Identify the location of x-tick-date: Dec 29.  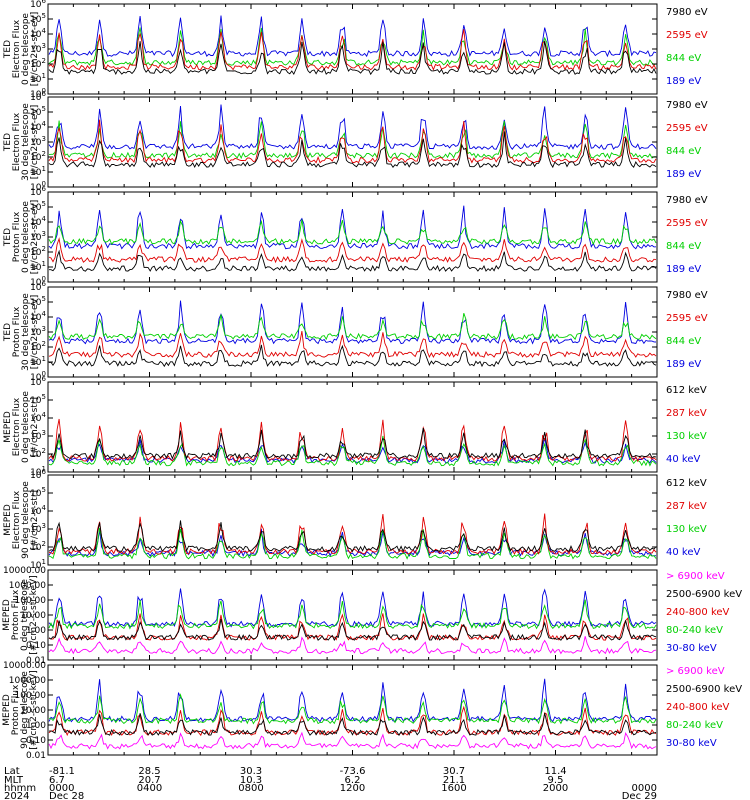
(639, 795).